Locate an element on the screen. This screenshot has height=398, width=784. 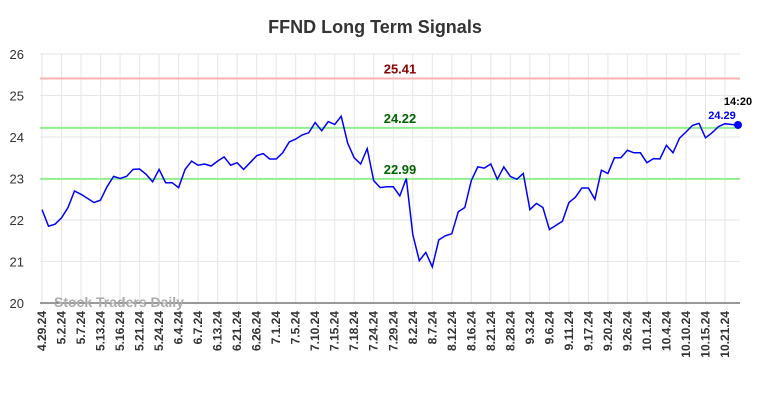
y-tick-label: 24 is located at coordinates (17, 137).